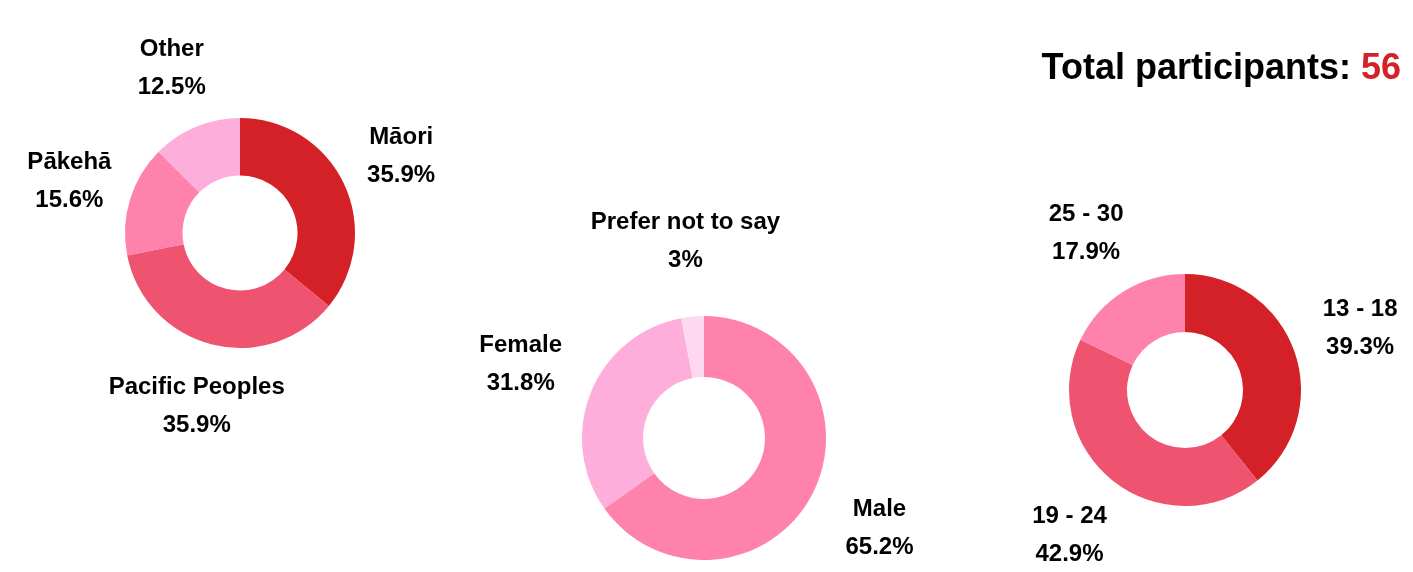 The image size is (1413, 572). What do you see at coordinates (401, 136) in the screenshot?
I see `slice-label: Māori` at bounding box center [401, 136].